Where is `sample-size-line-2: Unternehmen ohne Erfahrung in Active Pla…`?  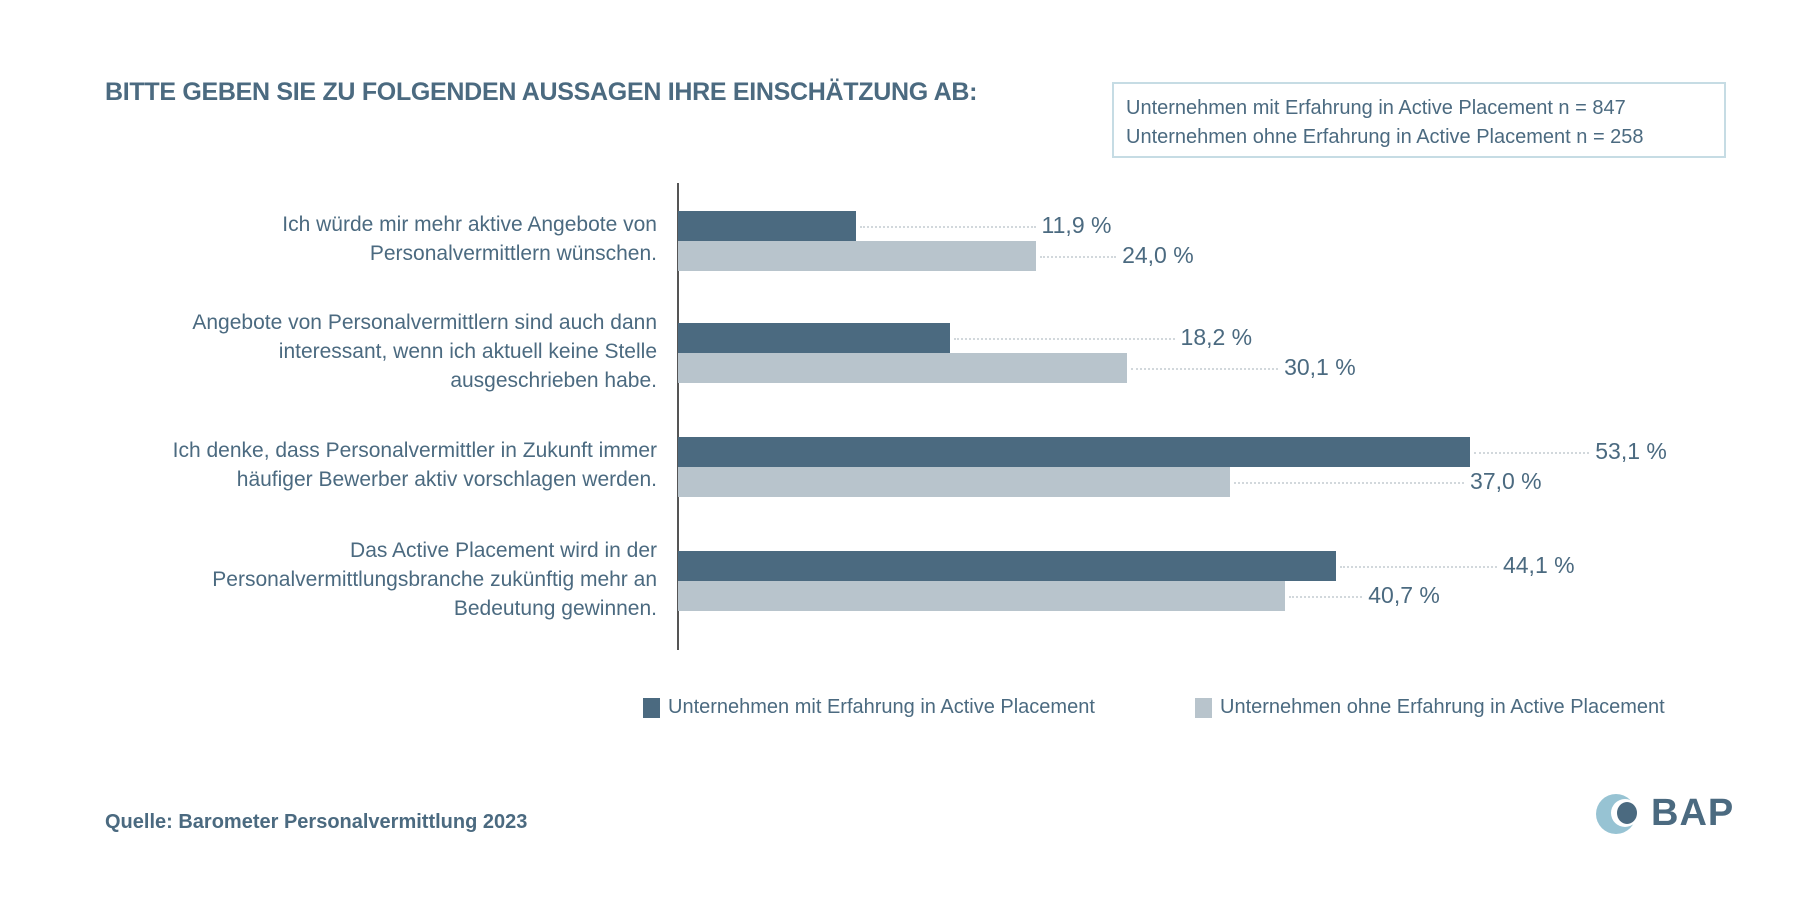
sample-size-line-2: Unternehmen ohne Erfahrung in Active Pla… is located at coordinates (1385, 137).